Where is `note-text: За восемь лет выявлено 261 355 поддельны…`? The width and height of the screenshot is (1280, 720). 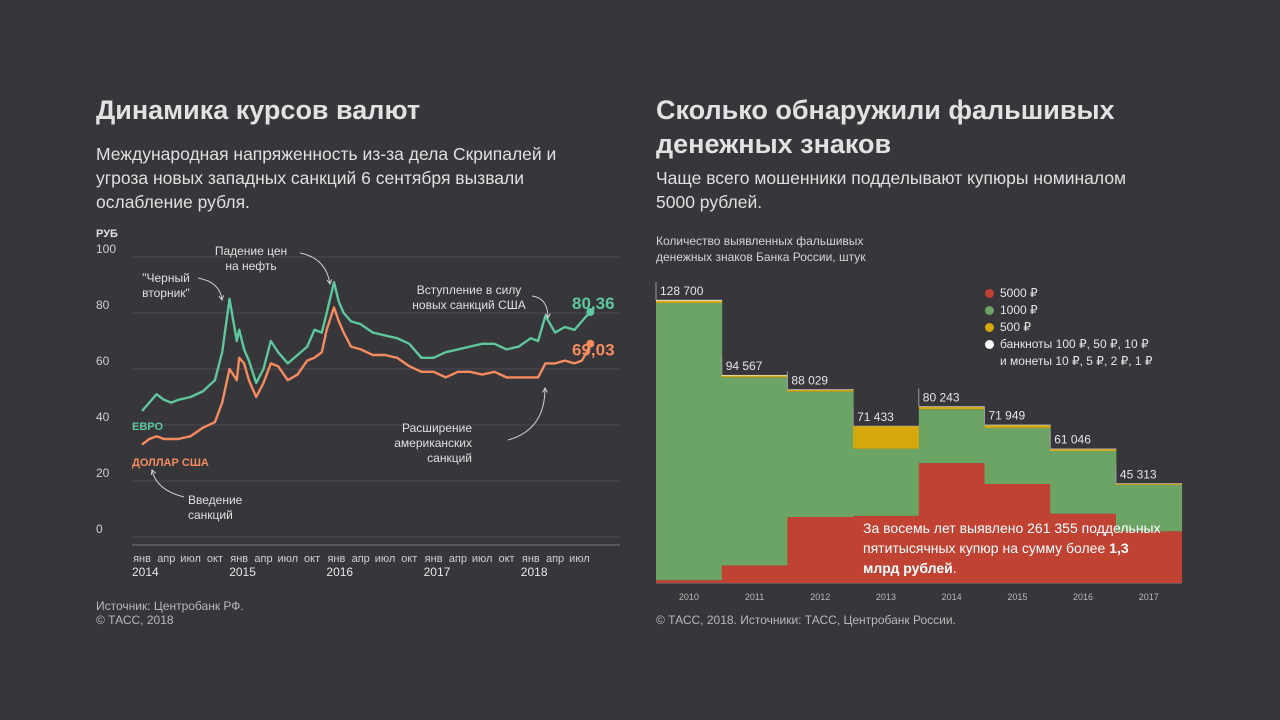 note-text: За восемь лет выявлено 261 355 поддельны… is located at coordinates (1012, 538).